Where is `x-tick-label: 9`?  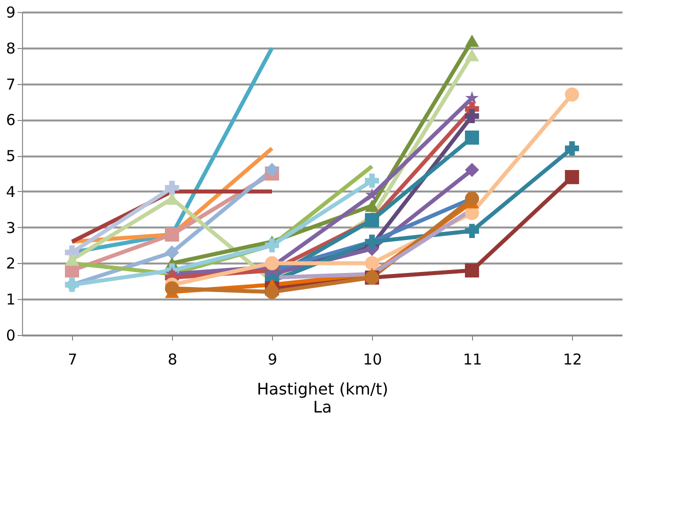
x-tick-label: 9 is located at coordinates (273, 359).